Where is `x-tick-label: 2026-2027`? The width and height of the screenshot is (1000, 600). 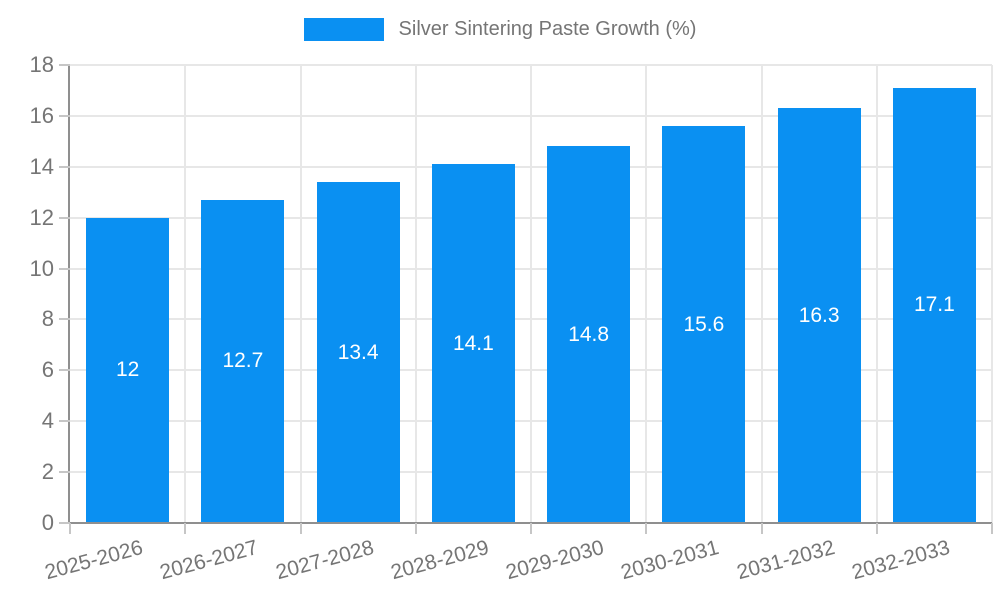 x-tick-label: 2026-2027 is located at coordinates (209, 560).